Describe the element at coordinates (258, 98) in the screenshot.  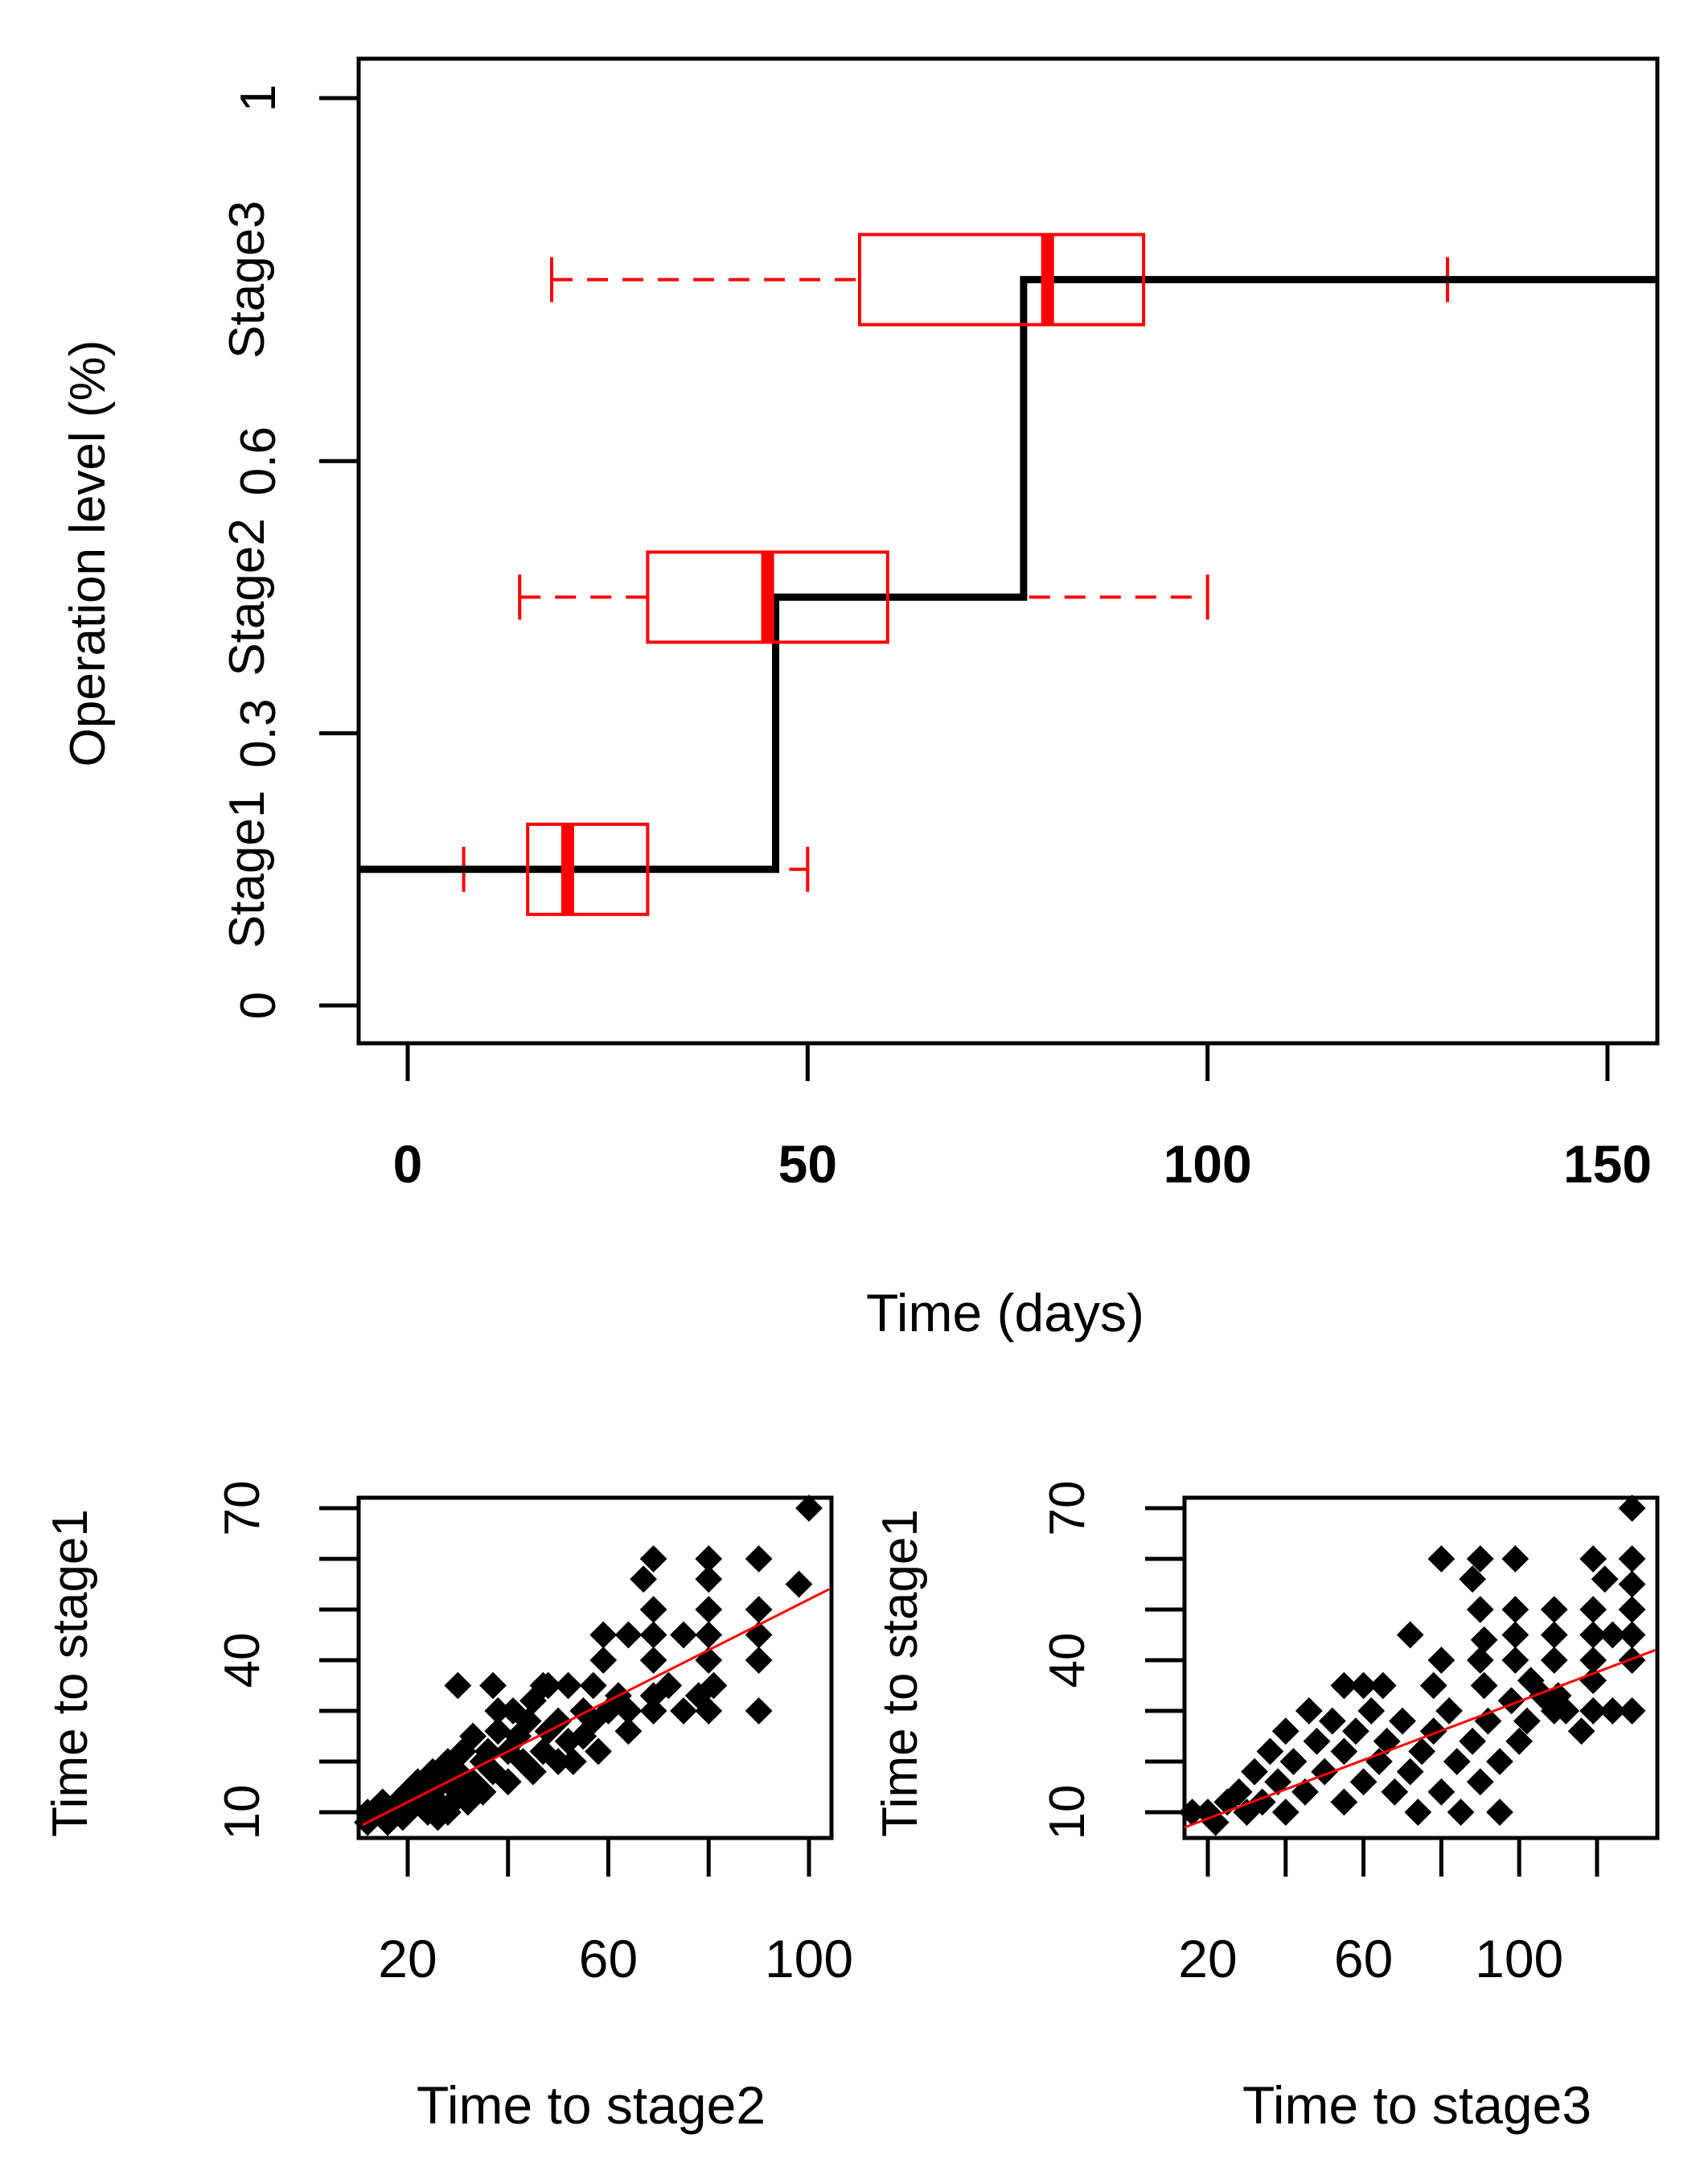
I see `y-tick-label: 1` at that location.